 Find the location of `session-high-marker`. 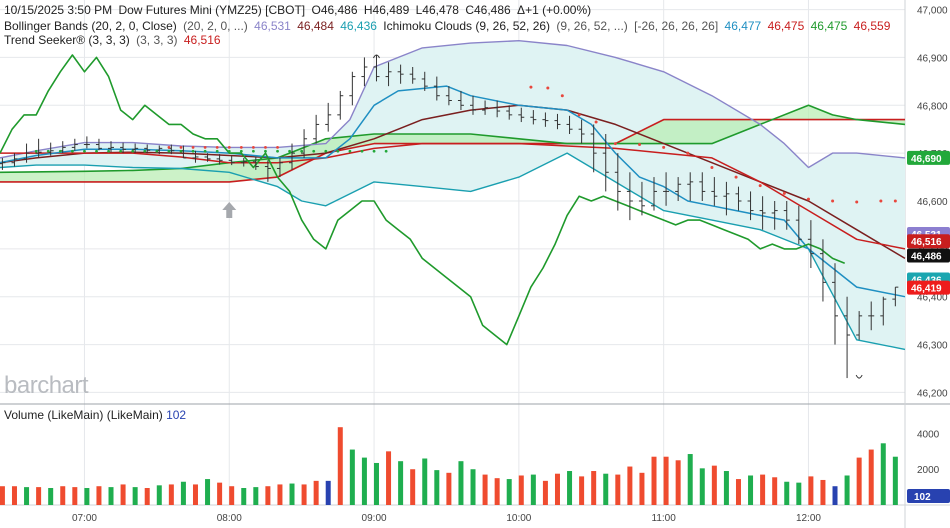

session-high-marker is located at coordinates (376, 56).